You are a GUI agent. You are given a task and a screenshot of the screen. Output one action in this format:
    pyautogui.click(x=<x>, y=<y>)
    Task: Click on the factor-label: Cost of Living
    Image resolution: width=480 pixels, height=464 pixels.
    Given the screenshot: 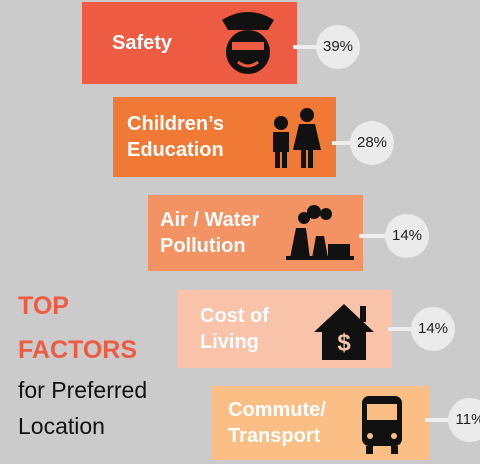 What is the action you would take?
    pyautogui.click(x=234, y=329)
    